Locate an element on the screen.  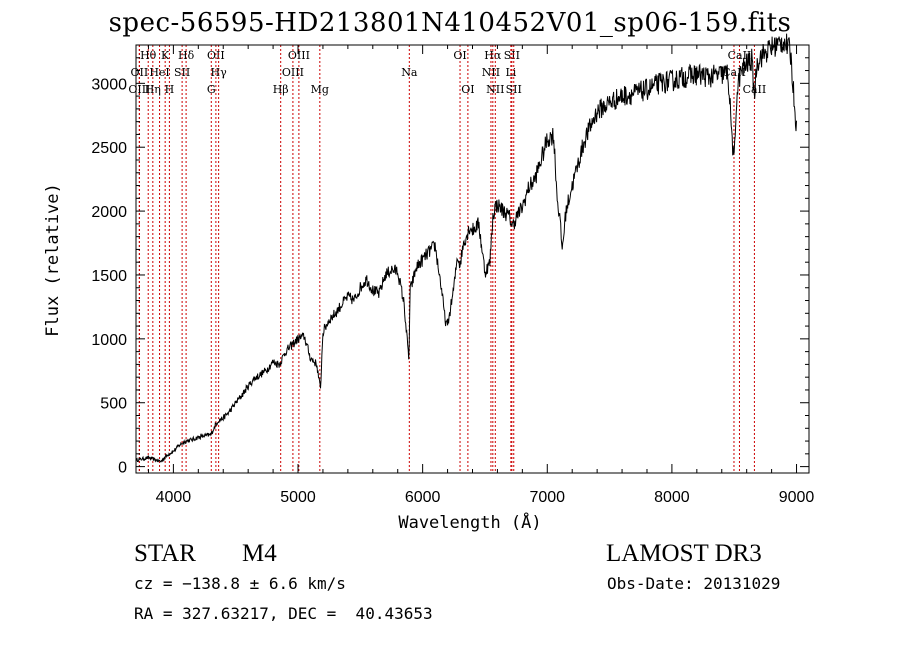
line-marker-label: Na is located at coordinates (409, 72).